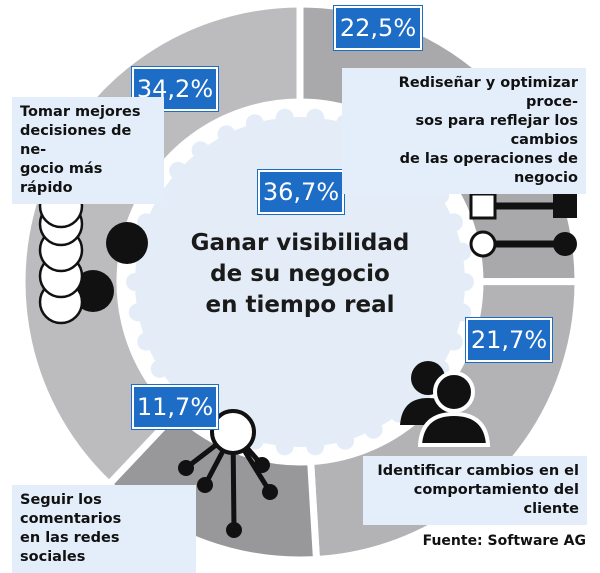  What do you see at coordinates (504, 541) in the screenshot?
I see `source-note: Fuente: Software AG` at bounding box center [504, 541].